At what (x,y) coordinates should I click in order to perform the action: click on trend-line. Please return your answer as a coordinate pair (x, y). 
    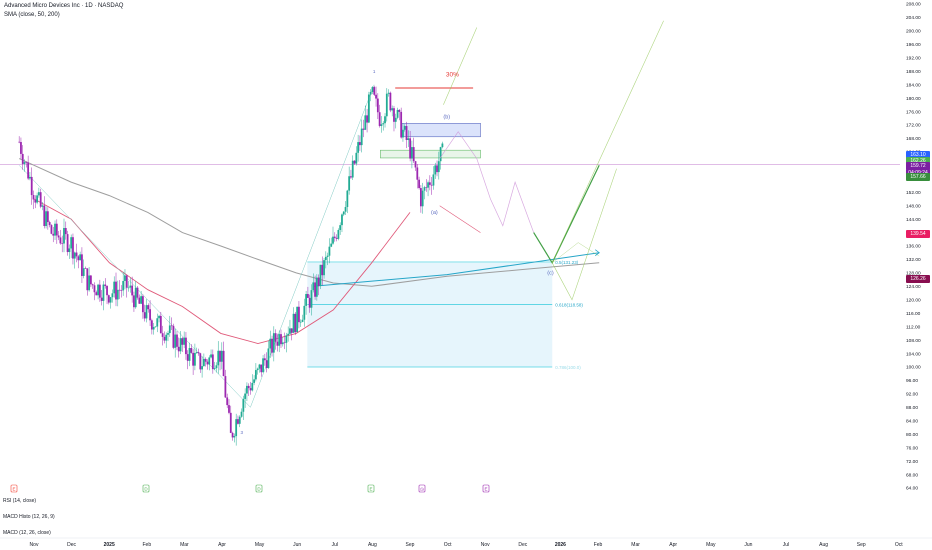
    Looking at the image, I should click on (456, 269).